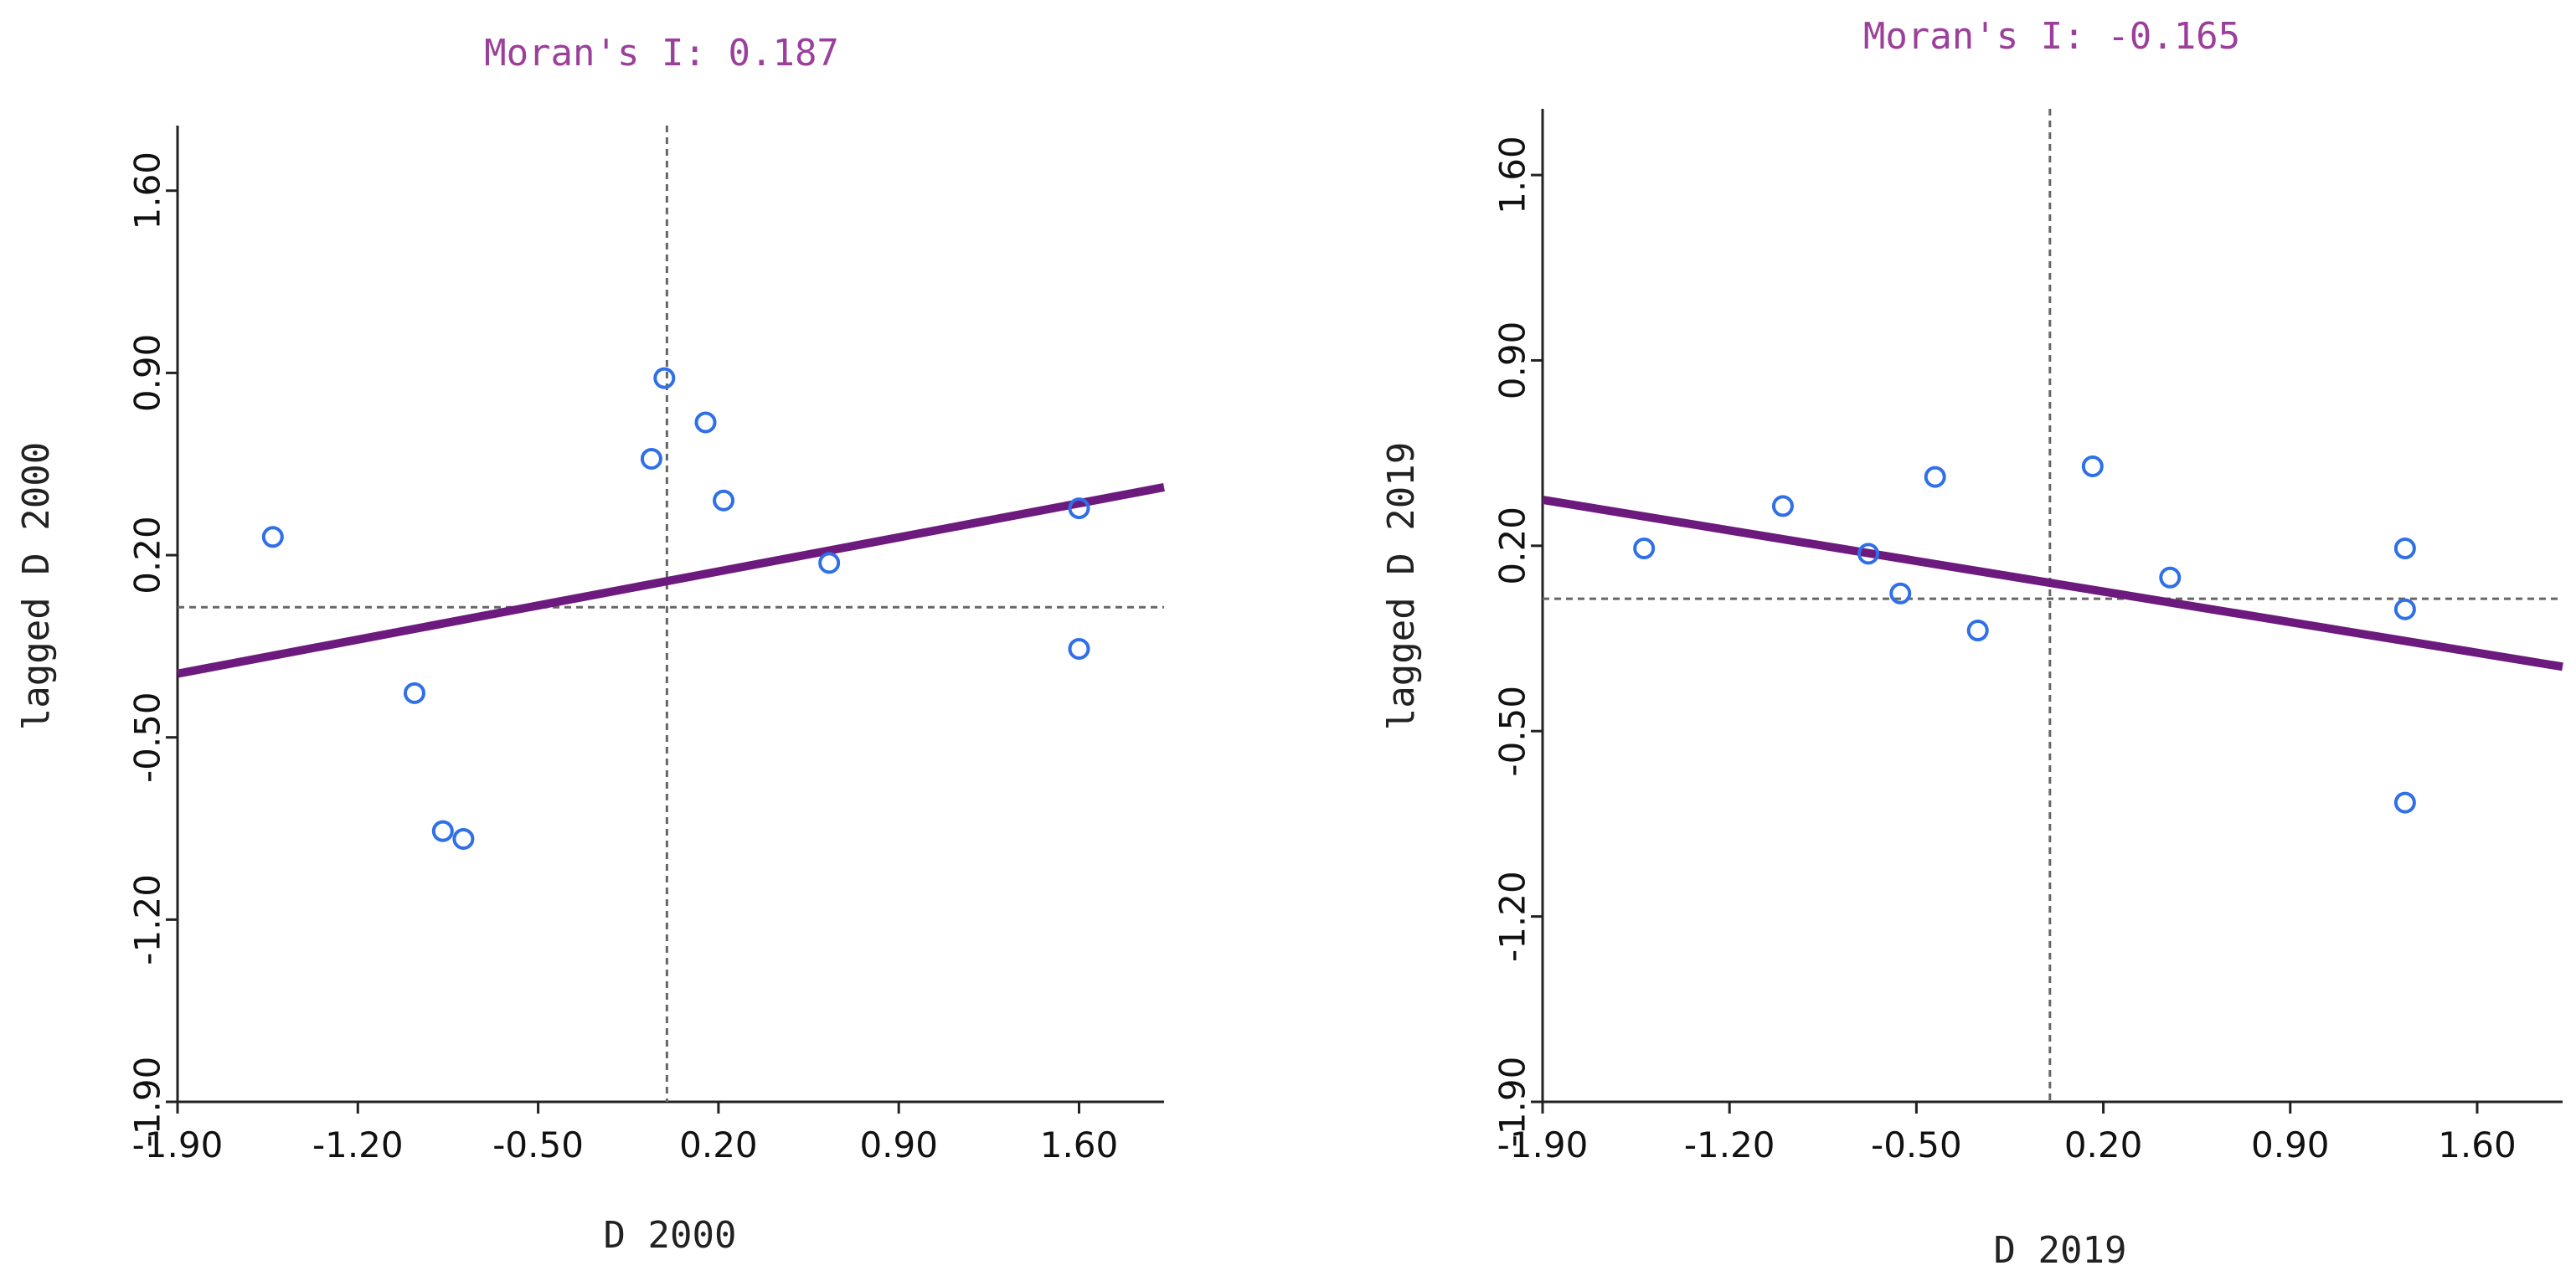 The height and width of the screenshot is (1276, 2576). Describe the element at coordinates (670, 1235) in the screenshot. I see `x-axis-label: D 2000` at that location.